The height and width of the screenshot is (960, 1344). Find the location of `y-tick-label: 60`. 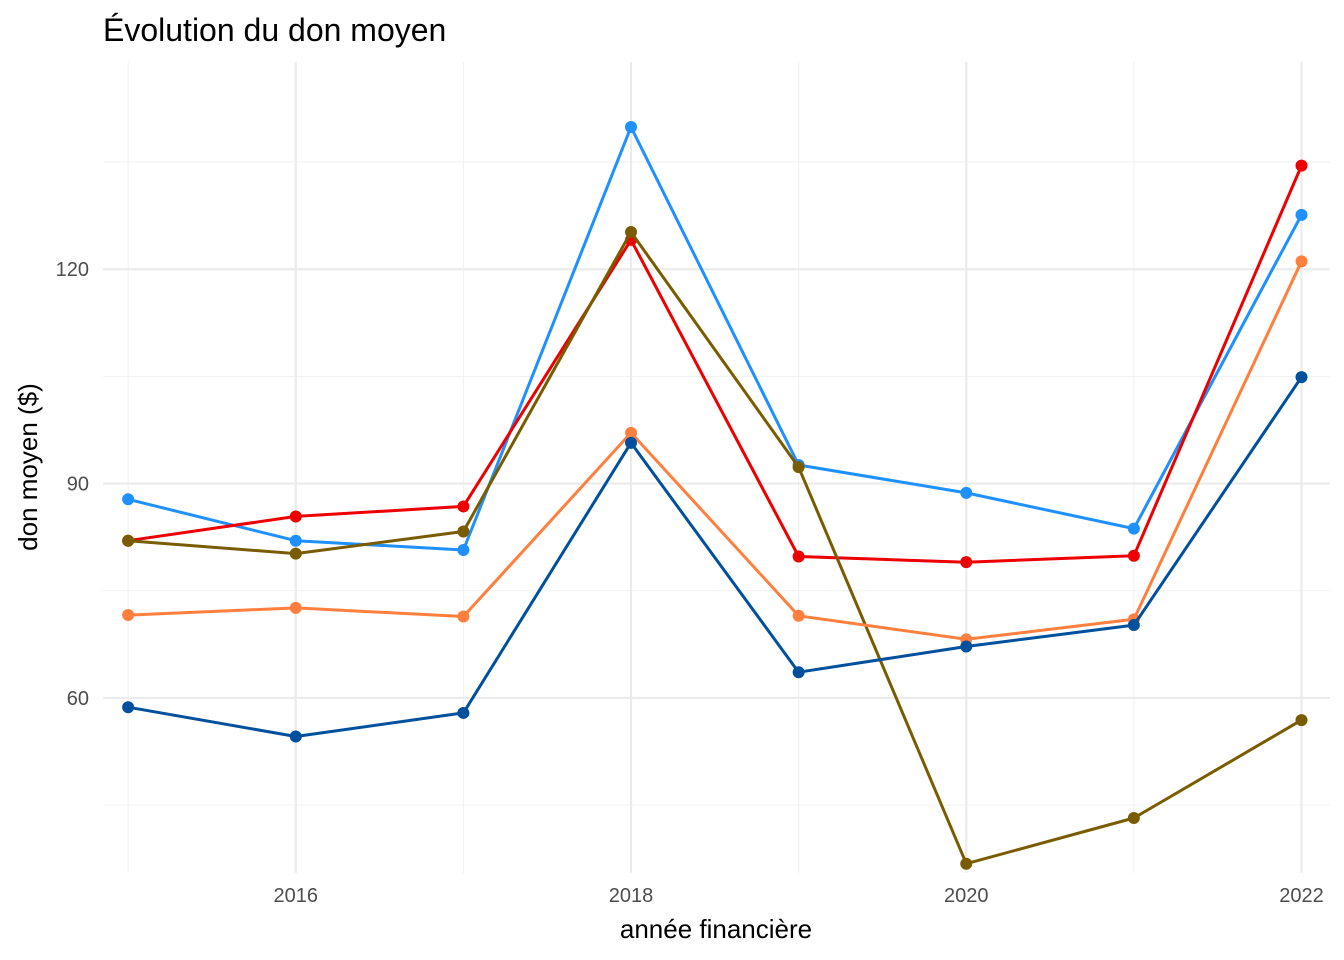

y-tick-label: 60 is located at coordinates (78, 699).